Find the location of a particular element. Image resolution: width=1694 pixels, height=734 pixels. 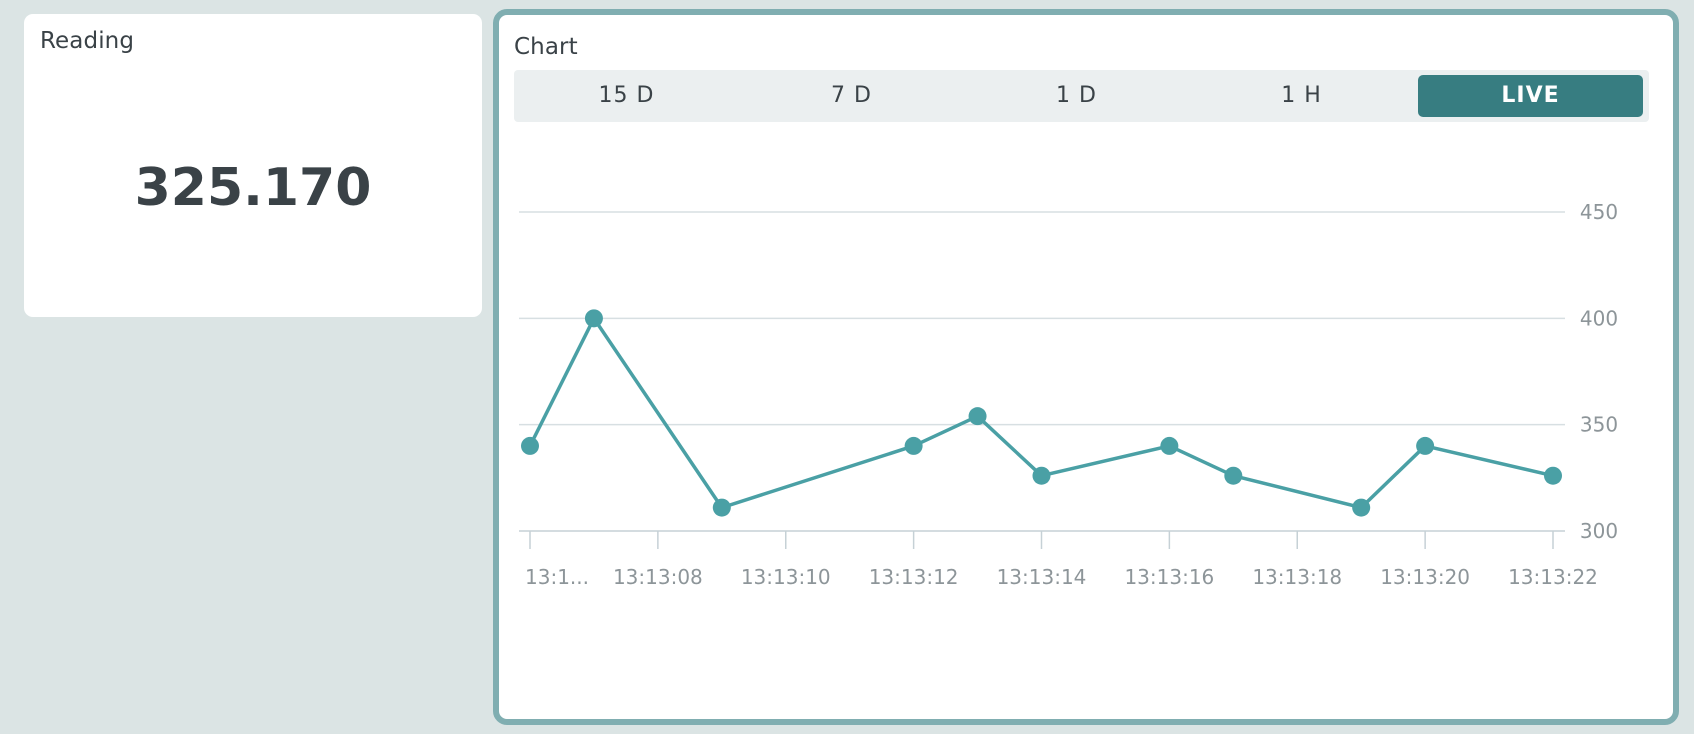

x-tick-label: 13:13:22 is located at coordinates (1553, 577).